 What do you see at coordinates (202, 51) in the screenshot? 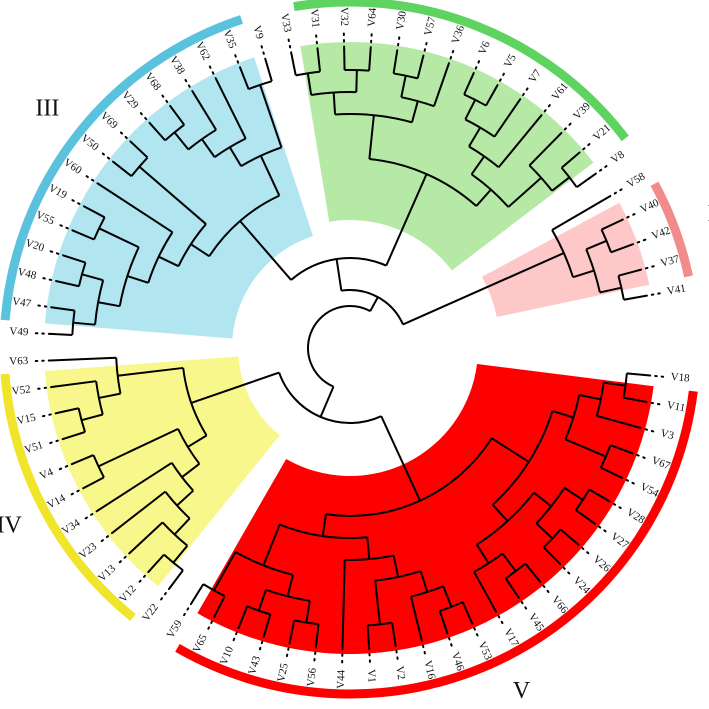
I see `leaf-label-V62: V62` at bounding box center [202, 51].